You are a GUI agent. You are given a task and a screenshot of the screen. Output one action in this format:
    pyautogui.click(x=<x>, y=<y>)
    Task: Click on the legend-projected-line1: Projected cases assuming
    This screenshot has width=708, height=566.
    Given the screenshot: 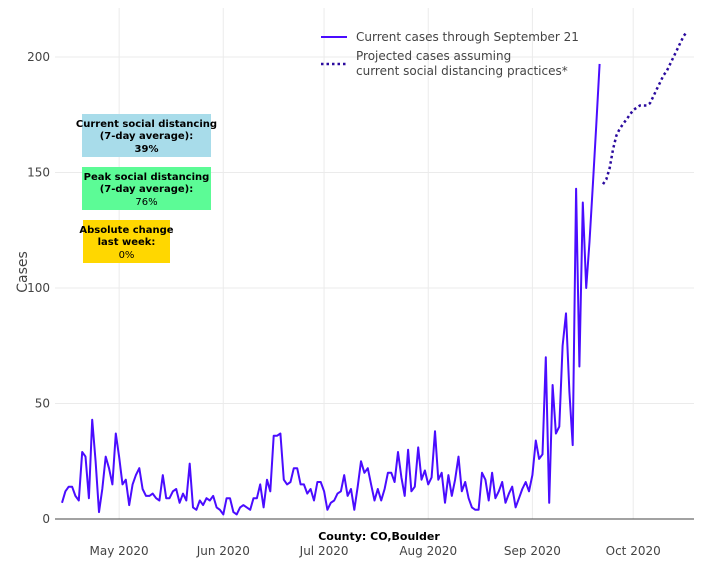 What is the action you would take?
    pyautogui.click(x=433, y=56)
    